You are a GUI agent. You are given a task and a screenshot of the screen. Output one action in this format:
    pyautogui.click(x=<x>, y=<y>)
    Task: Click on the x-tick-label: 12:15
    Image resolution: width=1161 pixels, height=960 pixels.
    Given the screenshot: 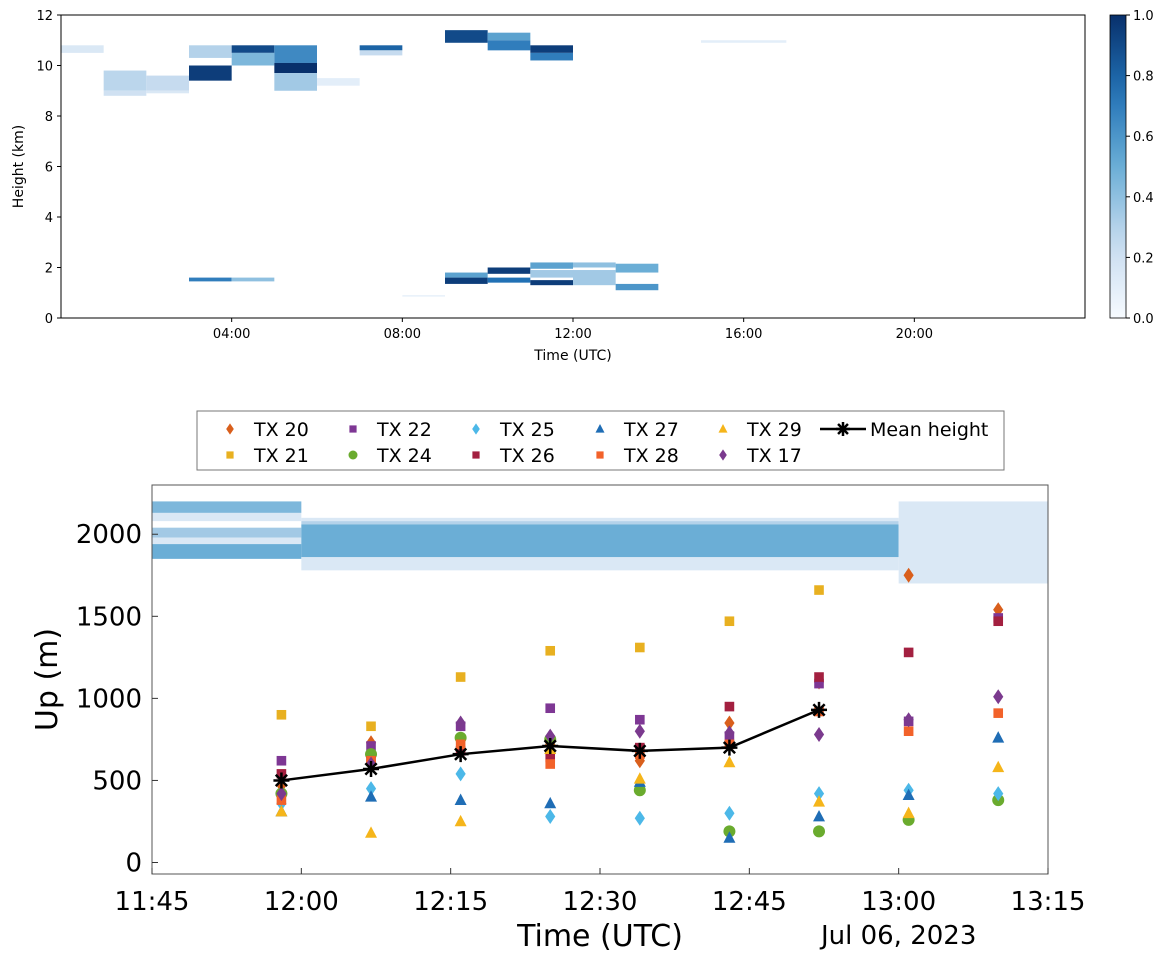 What is the action you would take?
    pyautogui.click(x=450, y=902)
    